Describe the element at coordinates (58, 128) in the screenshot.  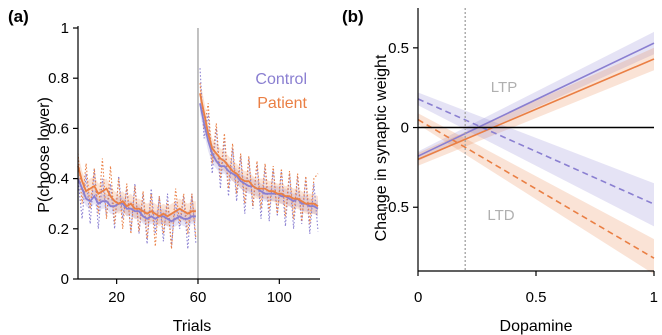
I see `y-tick-label: 0.6` at that location.